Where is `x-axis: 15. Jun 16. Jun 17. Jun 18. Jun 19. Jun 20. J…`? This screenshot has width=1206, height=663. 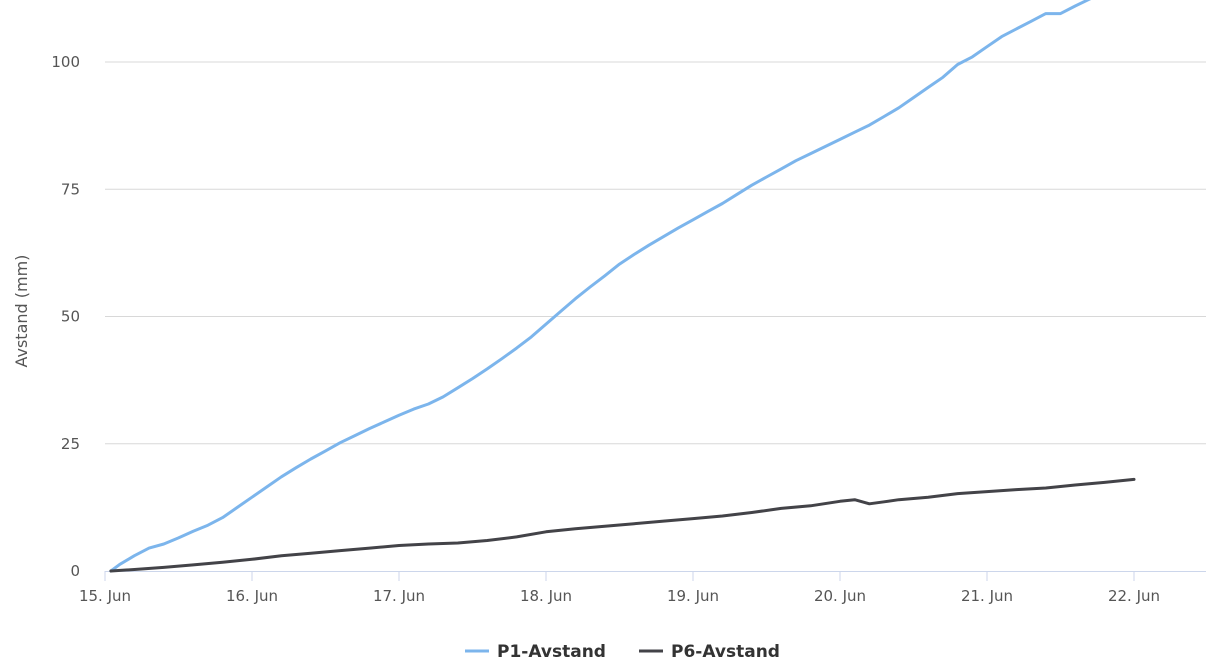 x-axis: 15. Jun 16. Jun 17. Jun 18. Jun 19. Jun 20. J… is located at coordinates (642, 588).